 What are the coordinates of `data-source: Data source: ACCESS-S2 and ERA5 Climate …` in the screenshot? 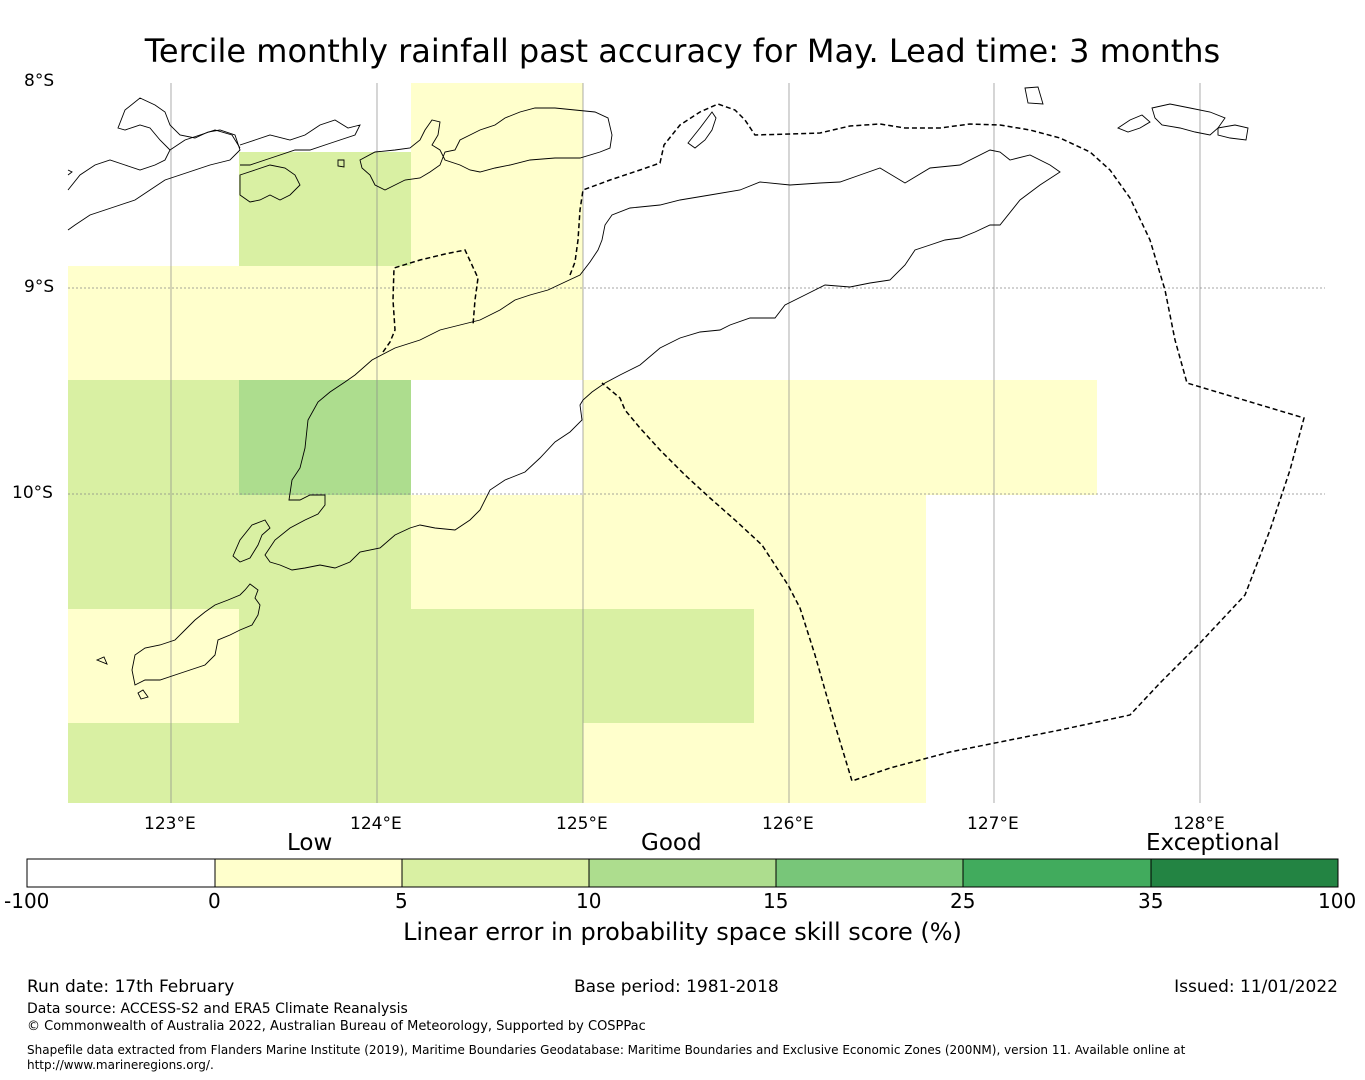 It's located at (217, 1009).